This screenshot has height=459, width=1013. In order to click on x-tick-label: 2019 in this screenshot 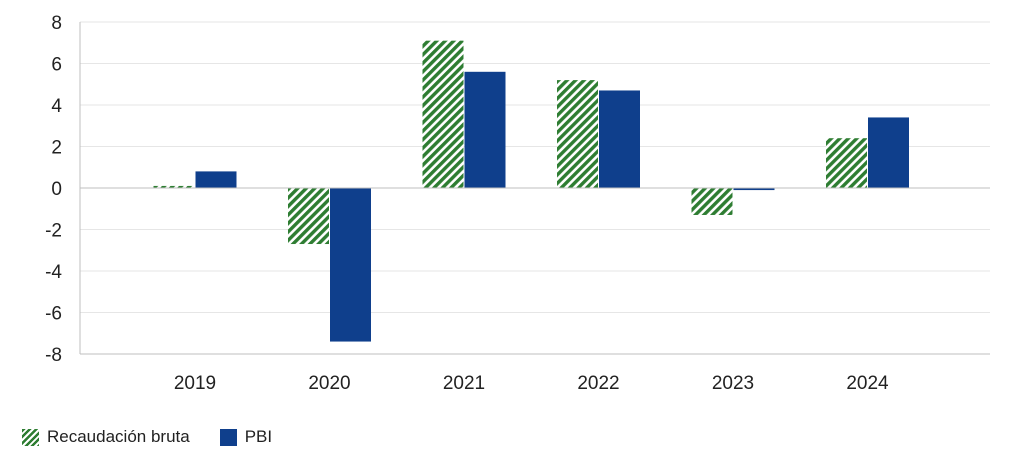, I will do `click(195, 383)`.